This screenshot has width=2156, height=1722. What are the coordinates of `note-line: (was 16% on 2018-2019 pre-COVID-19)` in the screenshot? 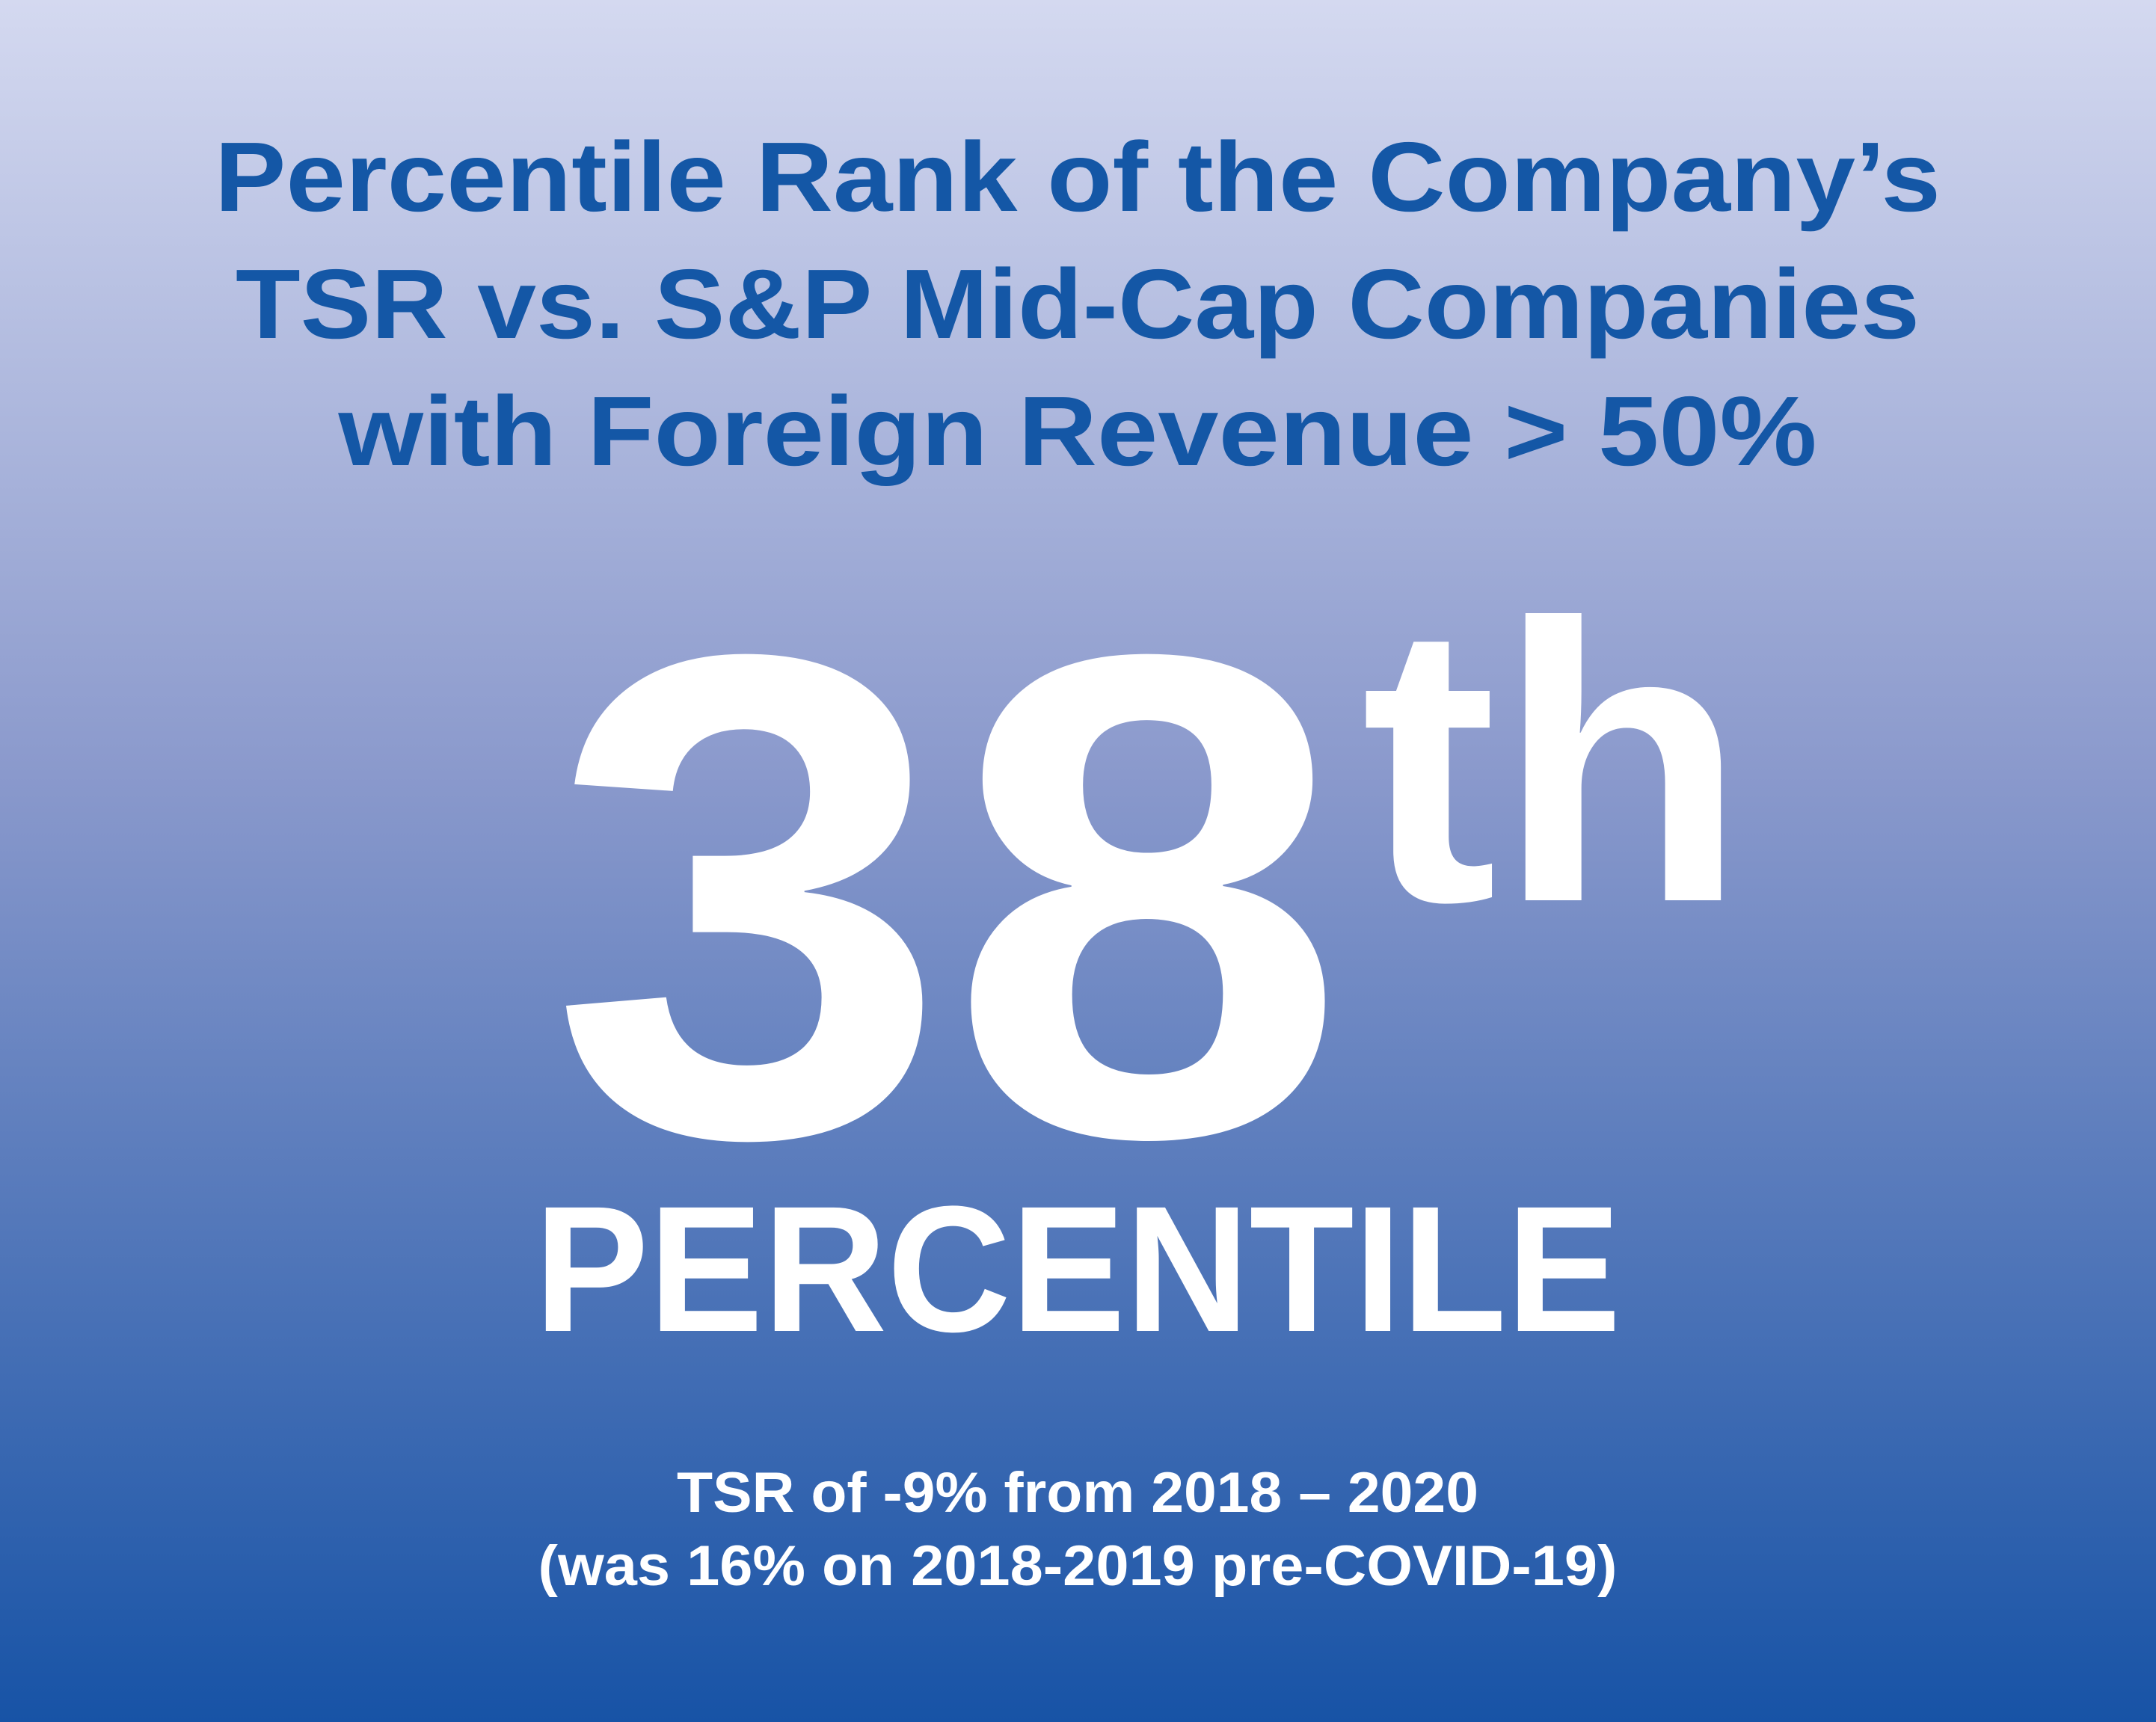 It's located at (1078, 1566).